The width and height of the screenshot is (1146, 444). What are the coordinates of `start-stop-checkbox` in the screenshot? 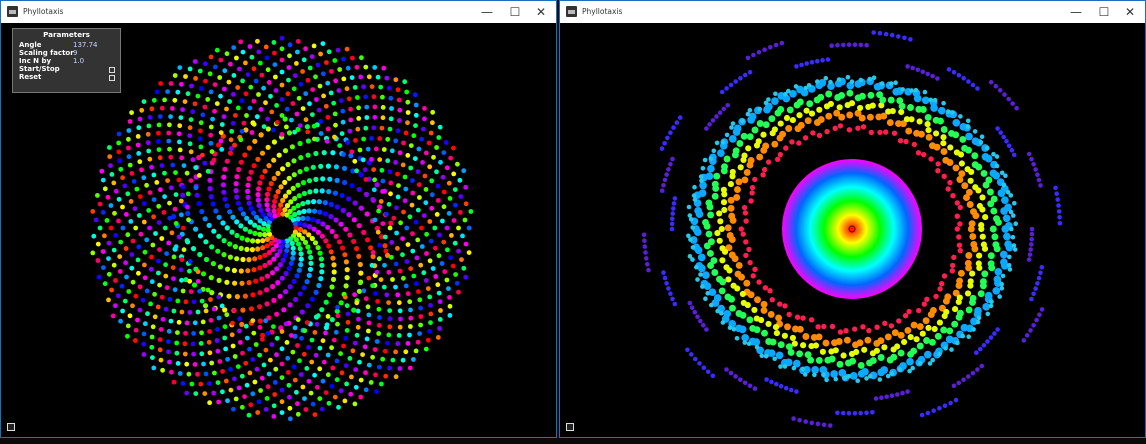 It's located at (112, 70).